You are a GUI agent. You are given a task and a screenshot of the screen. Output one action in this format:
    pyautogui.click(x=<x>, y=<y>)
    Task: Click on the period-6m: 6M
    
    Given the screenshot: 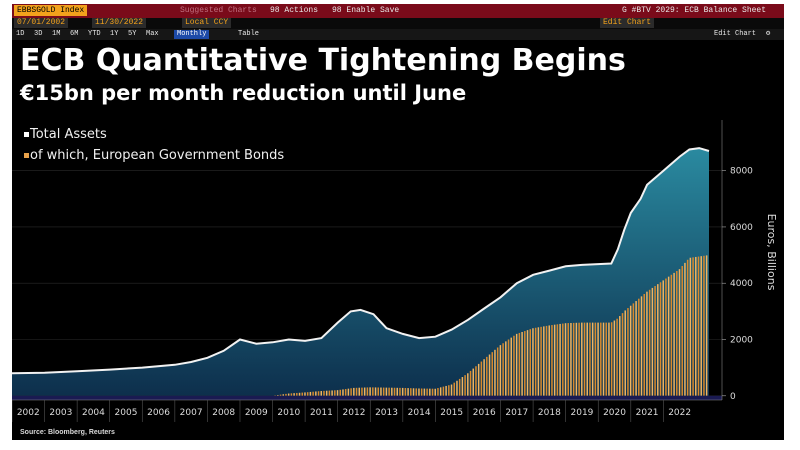 What is the action you would take?
    pyautogui.click(x=74, y=34)
    